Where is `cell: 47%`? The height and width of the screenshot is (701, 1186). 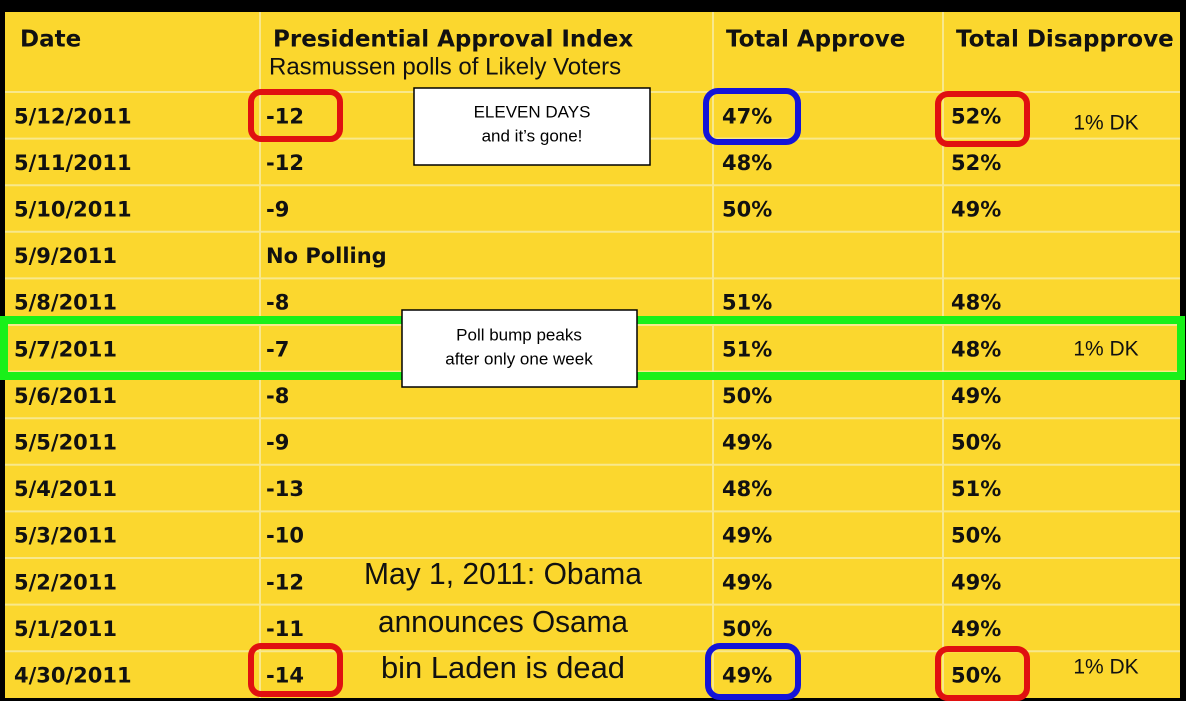
cell: 47% is located at coordinates (747, 116).